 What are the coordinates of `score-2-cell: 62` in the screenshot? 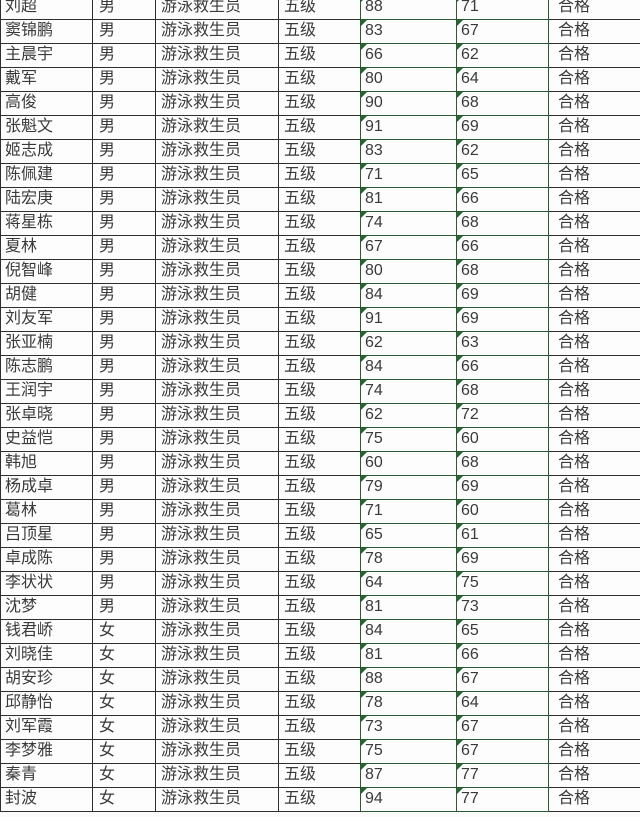 It's located at (503, 152).